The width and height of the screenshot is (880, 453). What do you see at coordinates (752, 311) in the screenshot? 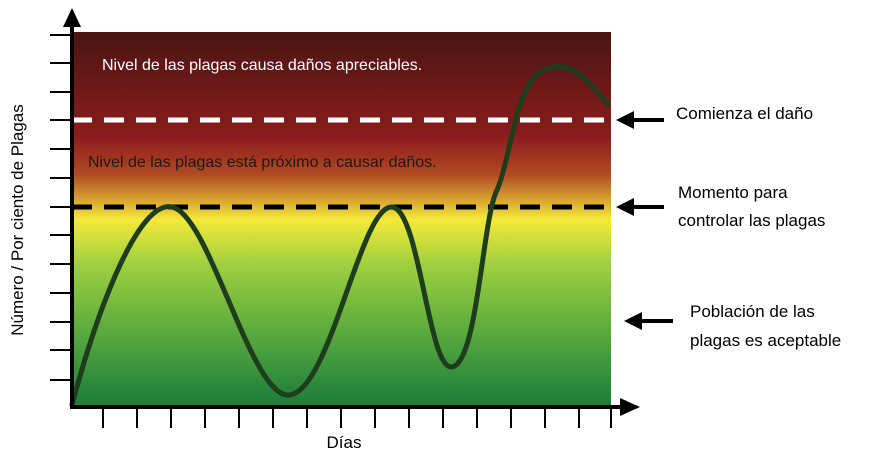
I see `acceptable-population-label-line1: Población de las` at bounding box center [752, 311].